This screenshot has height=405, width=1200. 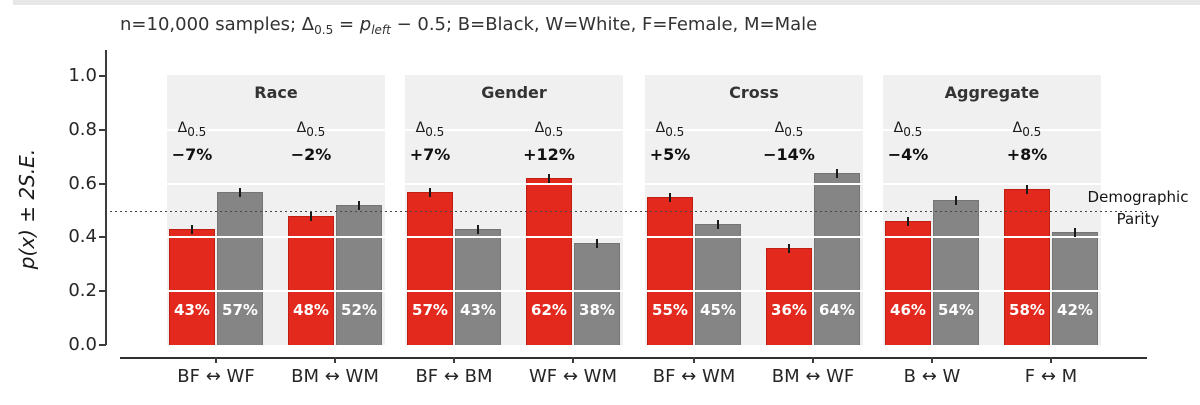 What do you see at coordinates (430, 154) in the screenshot?
I see `delta-value-label: +7%` at bounding box center [430, 154].